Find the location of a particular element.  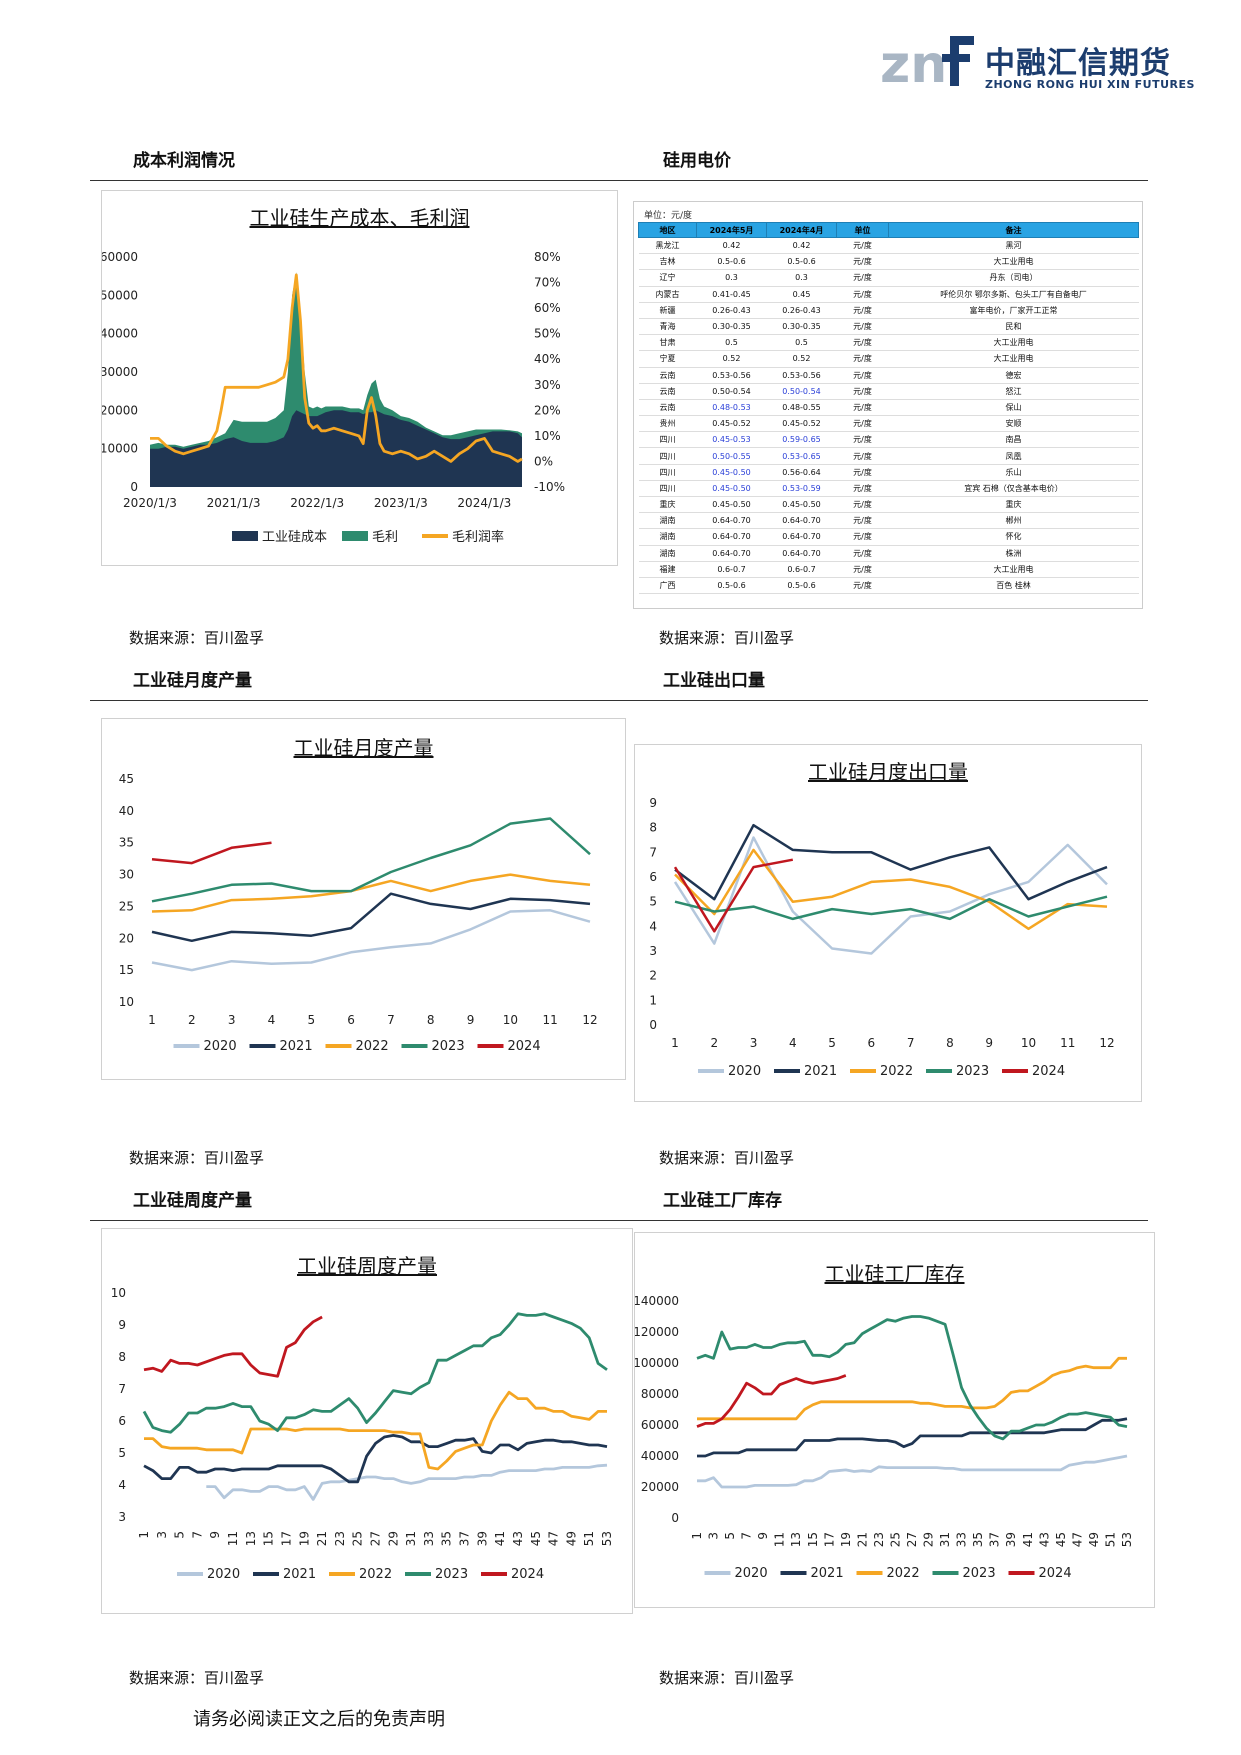

y-tick-label: 50000 is located at coordinates (119, 295).